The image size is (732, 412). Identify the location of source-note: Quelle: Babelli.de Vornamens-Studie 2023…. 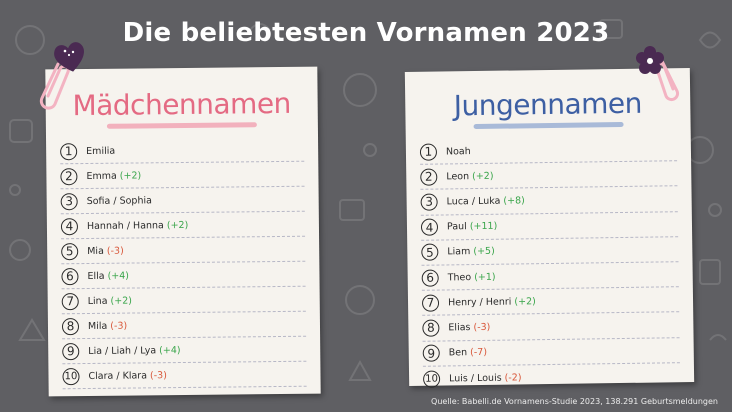
(574, 401).